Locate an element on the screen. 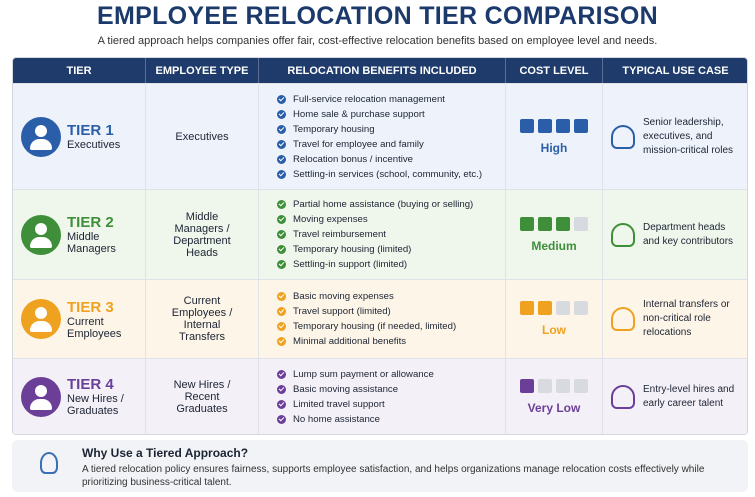  cost-level: High is located at coordinates (554, 147).